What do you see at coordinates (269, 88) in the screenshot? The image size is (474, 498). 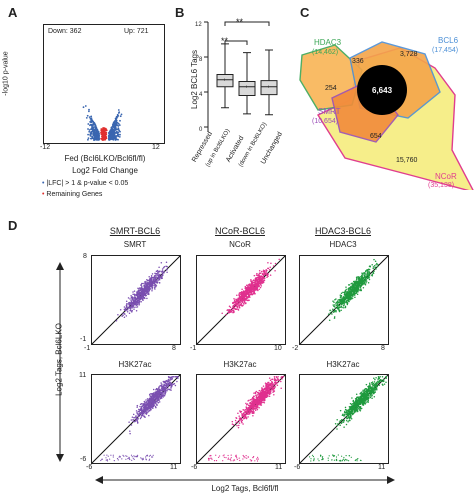 I see `box-body` at bounding box center [269, 88].